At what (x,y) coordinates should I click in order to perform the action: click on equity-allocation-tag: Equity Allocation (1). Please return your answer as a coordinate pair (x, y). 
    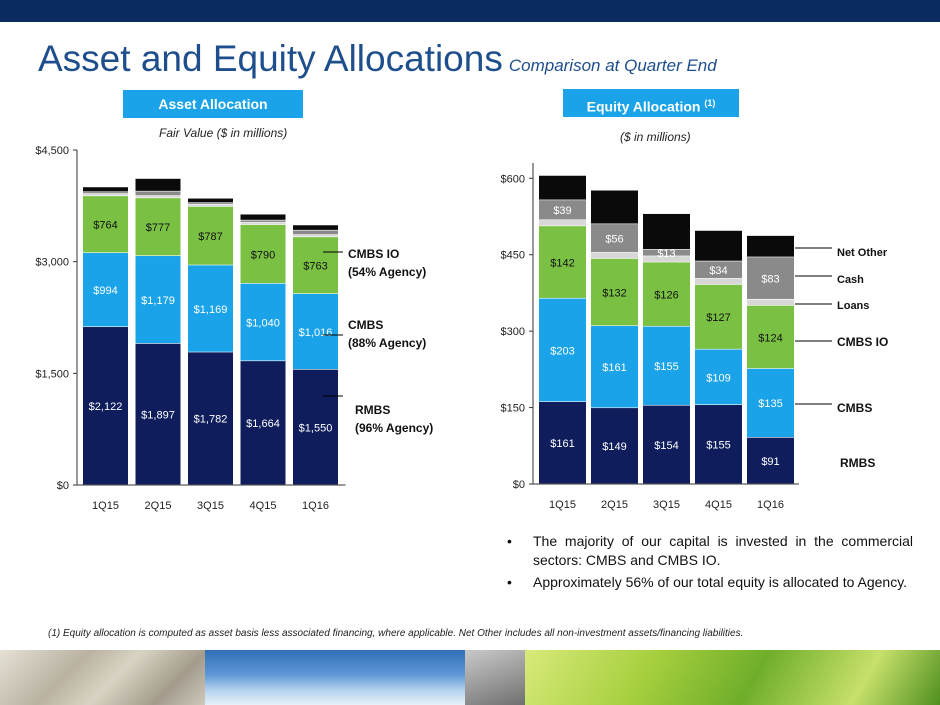
    Looking at the image, I should click on (651, 103).